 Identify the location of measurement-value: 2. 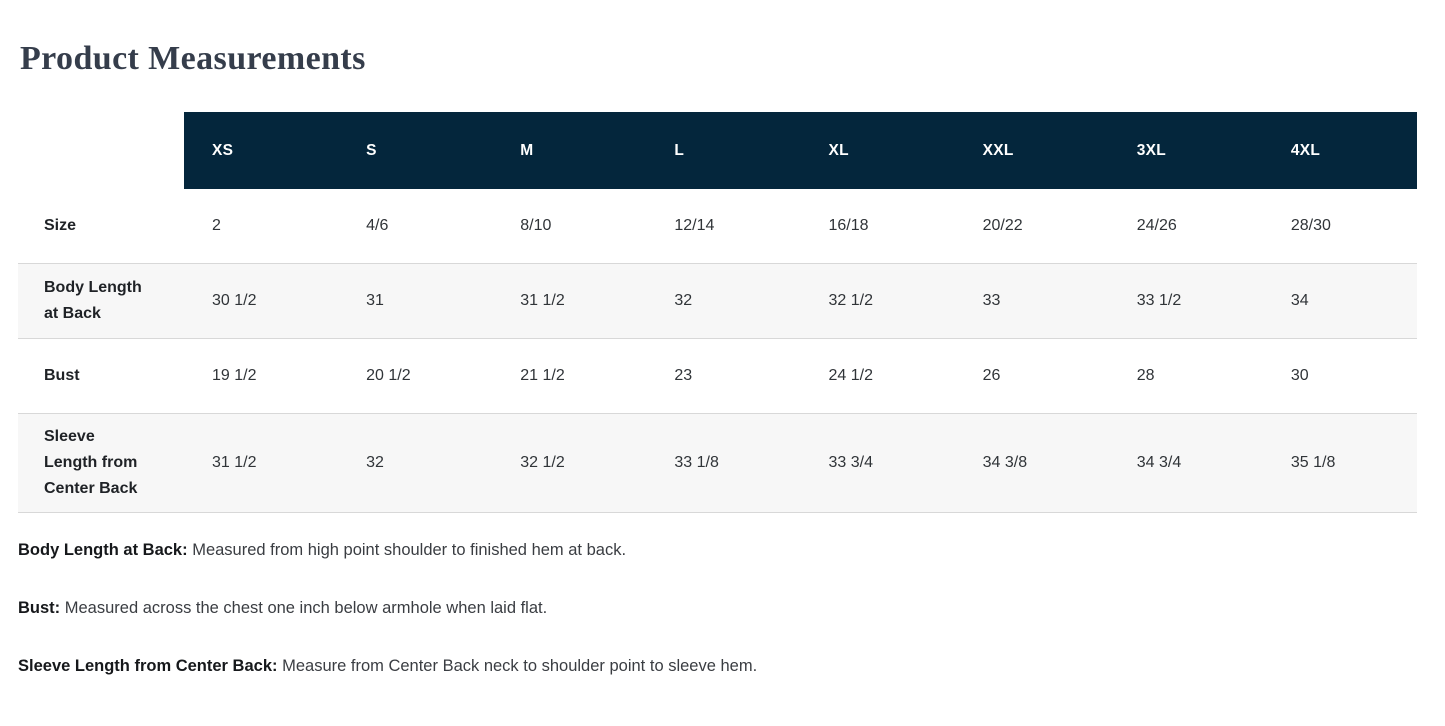
(216, 225).